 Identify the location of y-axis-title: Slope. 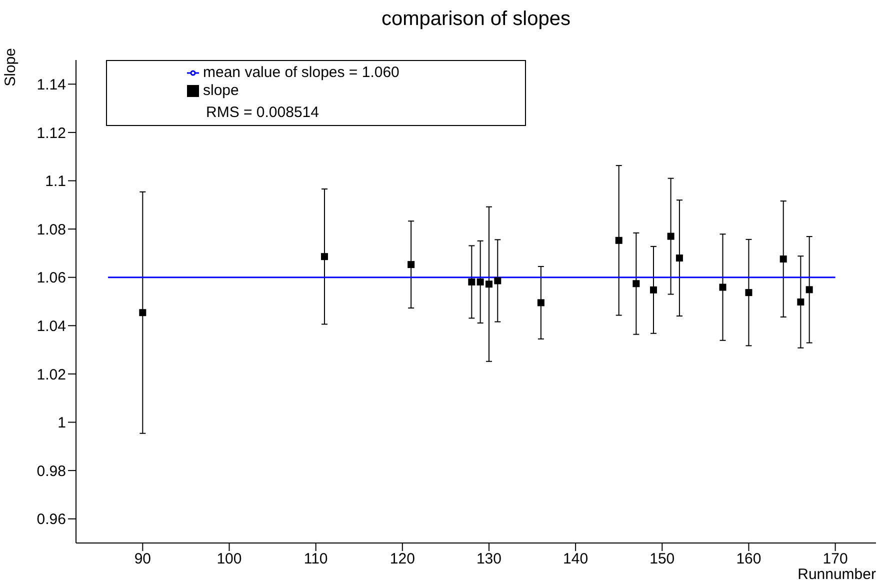
(10, 68).